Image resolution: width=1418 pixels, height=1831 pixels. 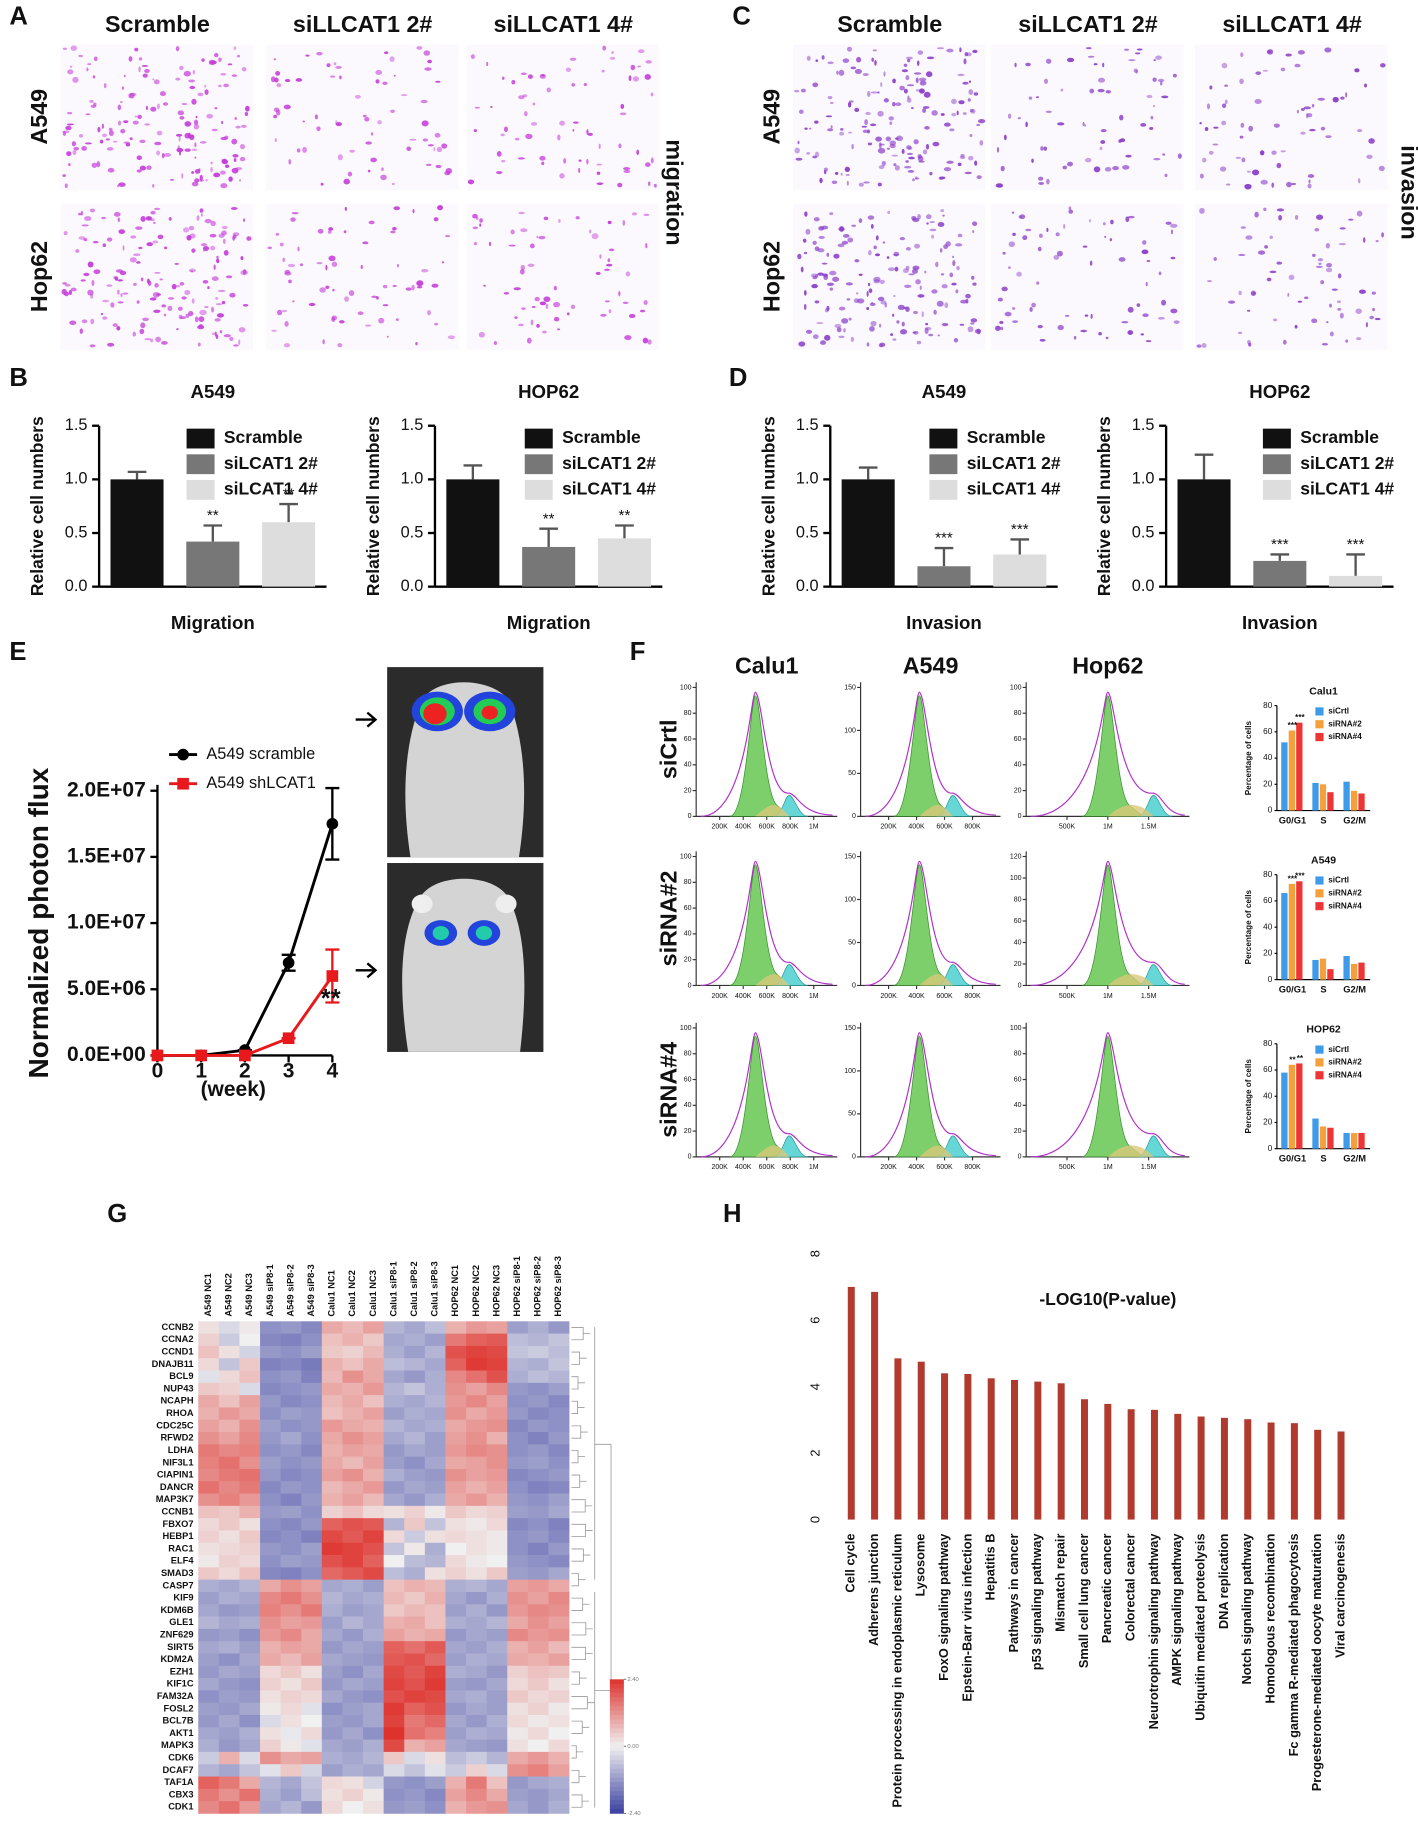 I want to click on row-label: NIF3L1, so click(x=178, y=1462).